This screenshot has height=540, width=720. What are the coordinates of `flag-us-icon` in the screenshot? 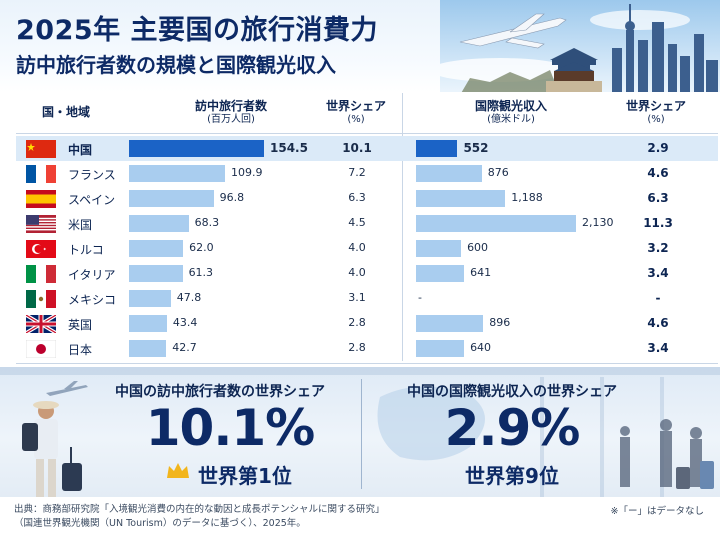 It's located at (41, 224).